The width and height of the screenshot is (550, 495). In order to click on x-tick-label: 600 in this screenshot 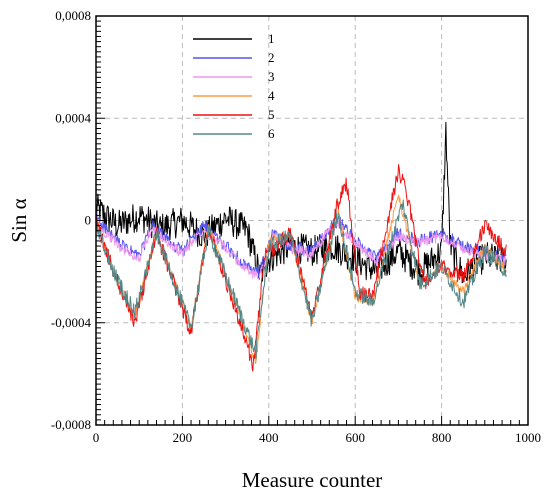, I will do `click(355, 437)`.